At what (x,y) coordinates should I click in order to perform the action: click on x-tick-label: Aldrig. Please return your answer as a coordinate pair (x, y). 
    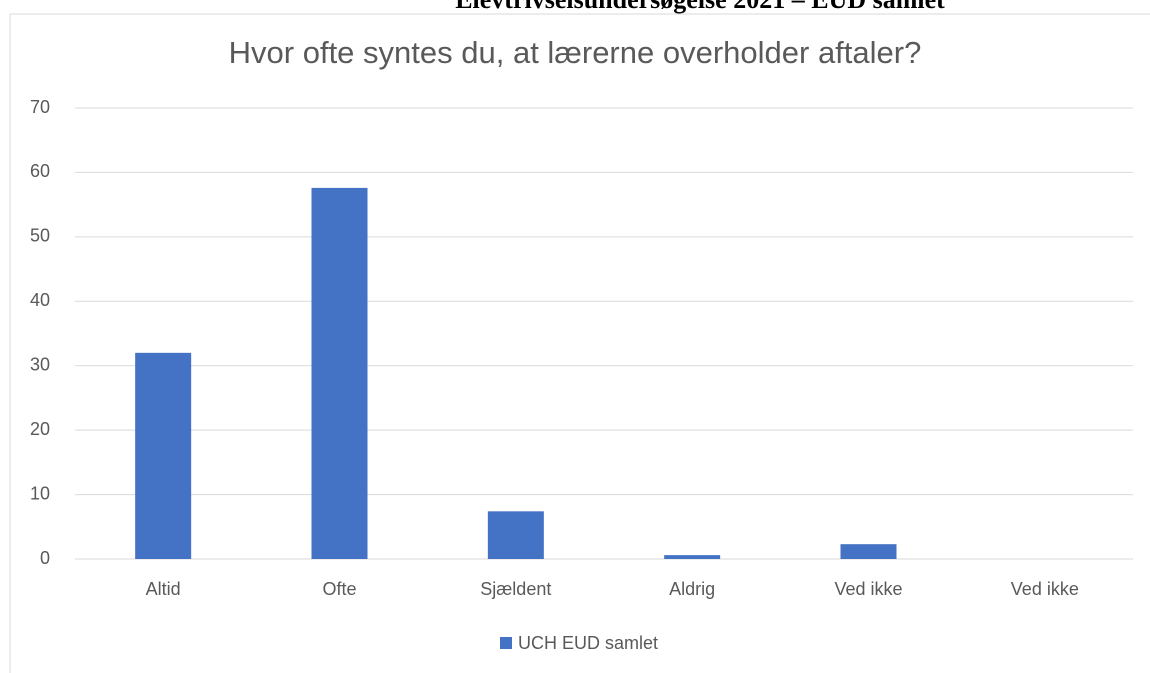
    Looking at the image, I should click on (692, 589).